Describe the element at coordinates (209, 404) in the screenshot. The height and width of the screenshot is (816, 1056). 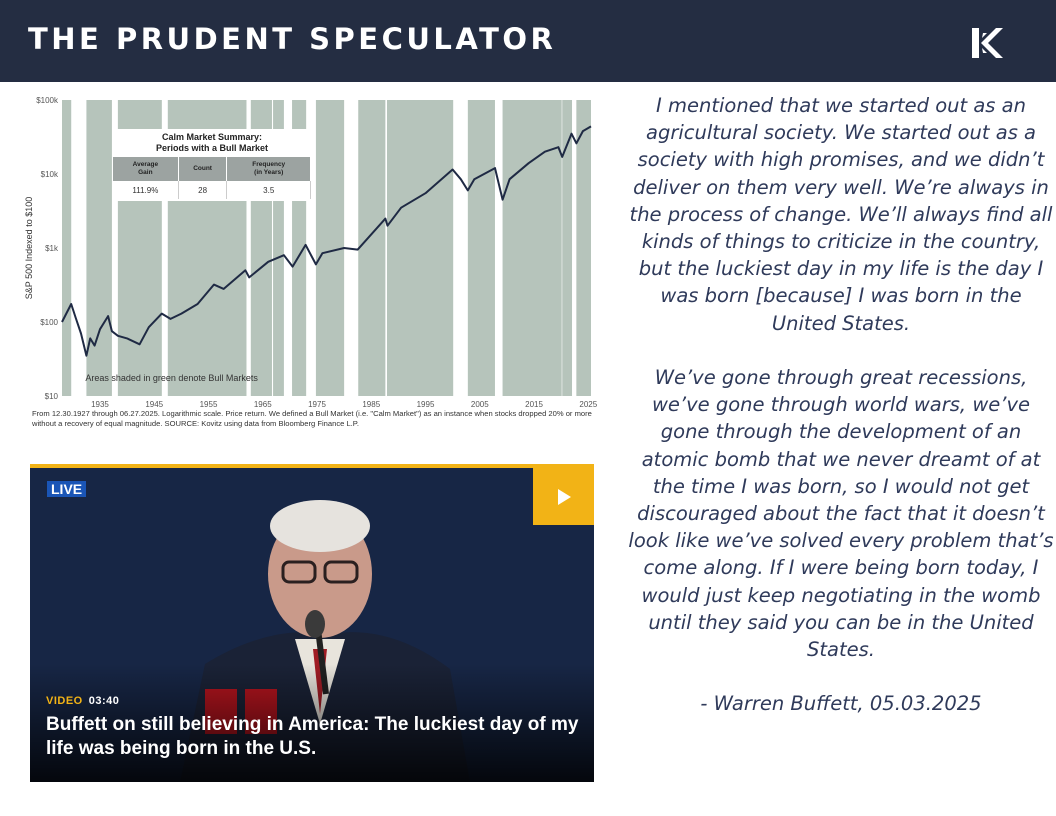
I see `x-tick-label: 1955` at that location.